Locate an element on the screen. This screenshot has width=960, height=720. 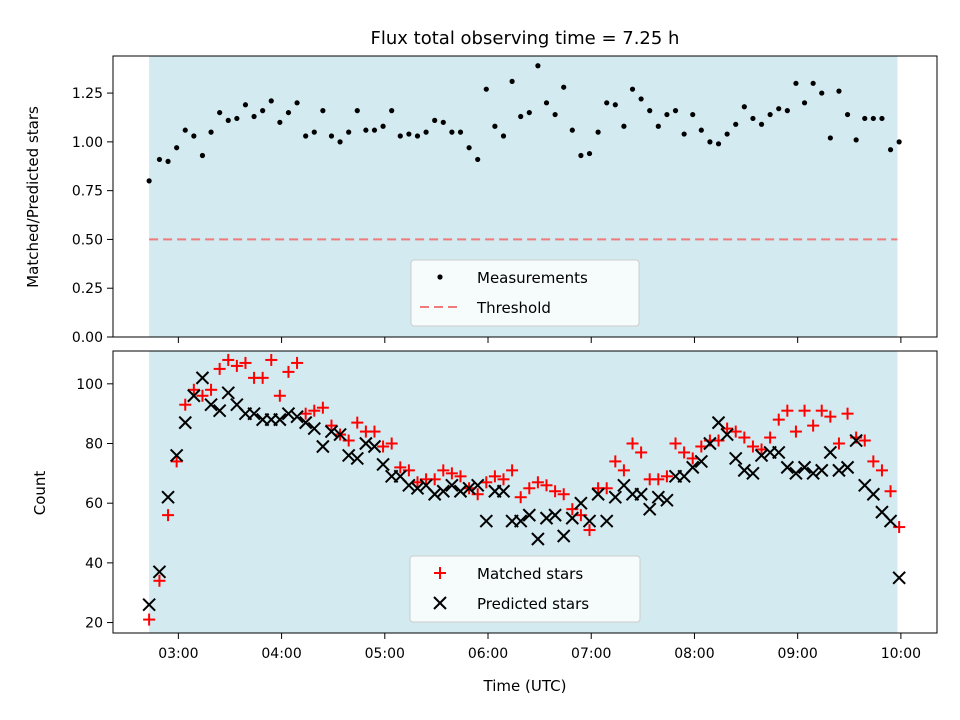
ratio-y-tick-label: 1.25 is located at coordinates (87, 94).